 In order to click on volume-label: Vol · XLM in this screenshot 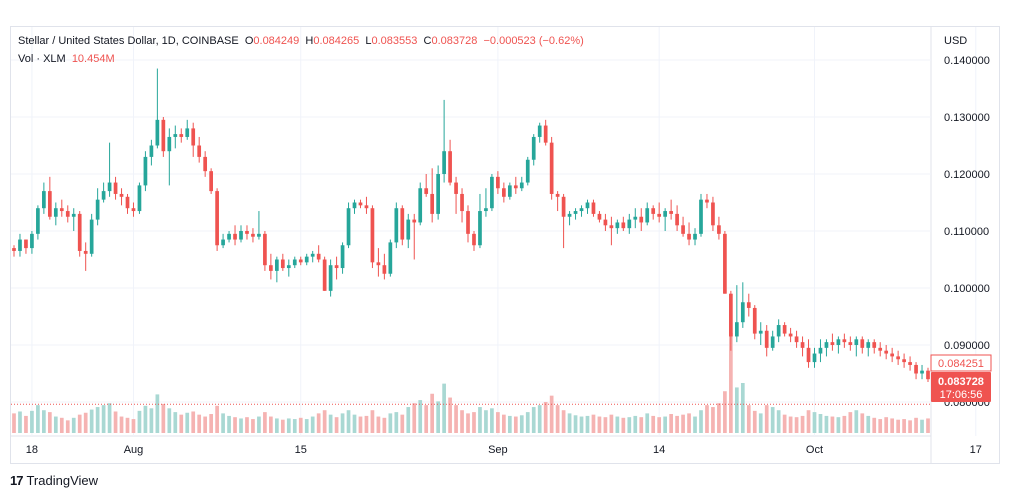, I will do `click(42, 59)`.